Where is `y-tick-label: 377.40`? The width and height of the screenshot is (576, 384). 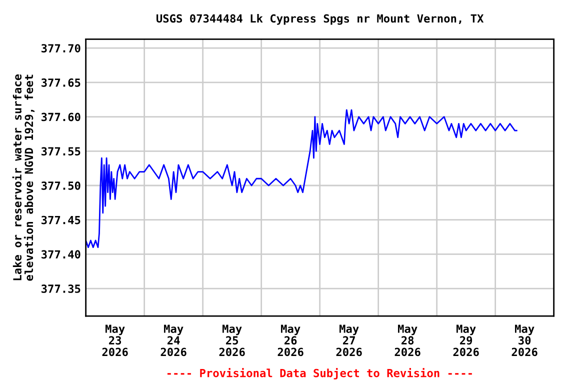
y-tick-label: 377.40 is located at coordinates (61, 254).